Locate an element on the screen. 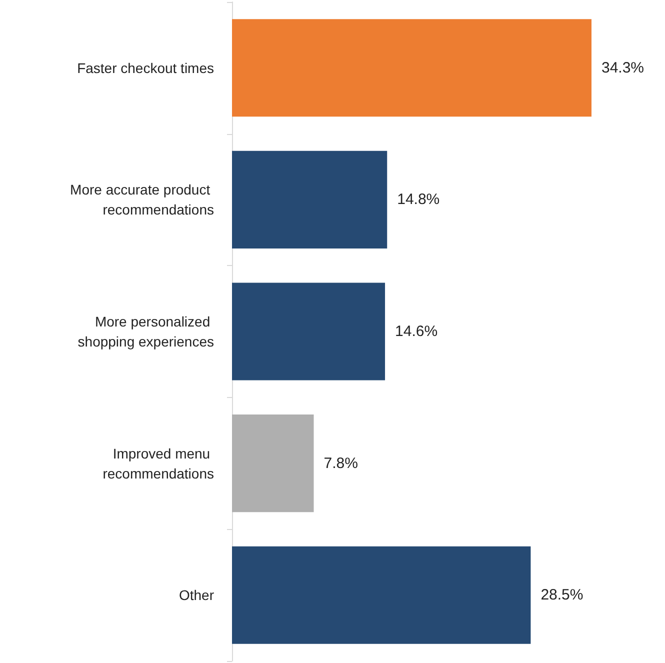 The height and width of the screenshot is (663, 665). y-tick-label: More accurate product recommendations is located at coordinates (142, 200).